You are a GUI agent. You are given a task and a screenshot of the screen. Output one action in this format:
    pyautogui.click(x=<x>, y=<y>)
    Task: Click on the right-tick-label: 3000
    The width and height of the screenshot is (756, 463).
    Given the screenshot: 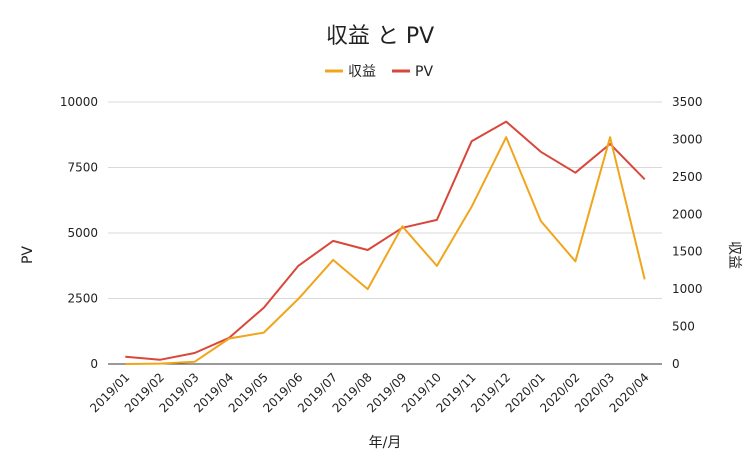 What is the action you would take?
    pyautogui.click(x=687, y=139)
    